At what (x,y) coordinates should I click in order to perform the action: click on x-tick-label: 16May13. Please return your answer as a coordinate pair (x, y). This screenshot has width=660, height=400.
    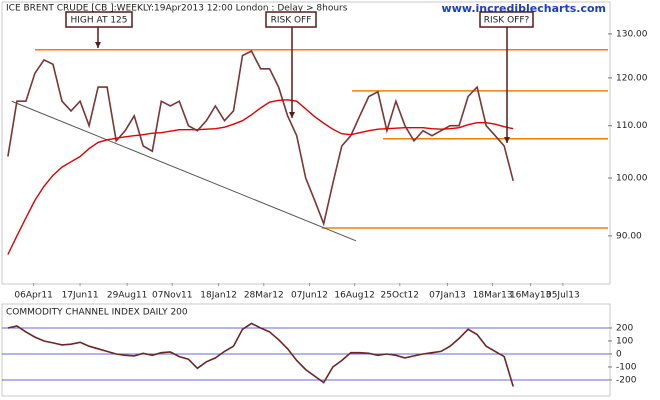
    Looking at the image, I should click on (531, 296).